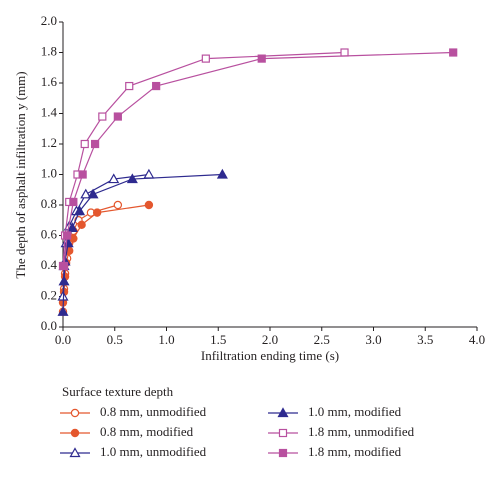  I want to click on legend-label: 1.8 mm, unmodified, so click(361, 431).